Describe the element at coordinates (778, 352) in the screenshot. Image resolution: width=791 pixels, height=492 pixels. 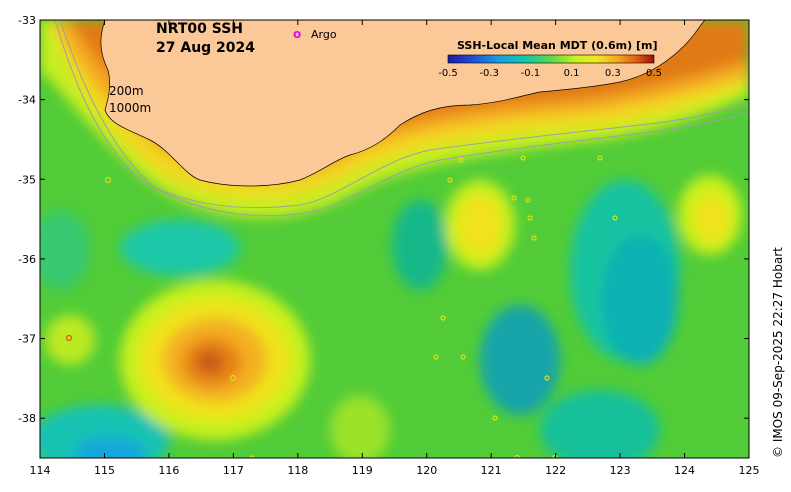
I see `copyright-text: © IMOS 09-Sep-2025 22:27 Hobart` at that location.